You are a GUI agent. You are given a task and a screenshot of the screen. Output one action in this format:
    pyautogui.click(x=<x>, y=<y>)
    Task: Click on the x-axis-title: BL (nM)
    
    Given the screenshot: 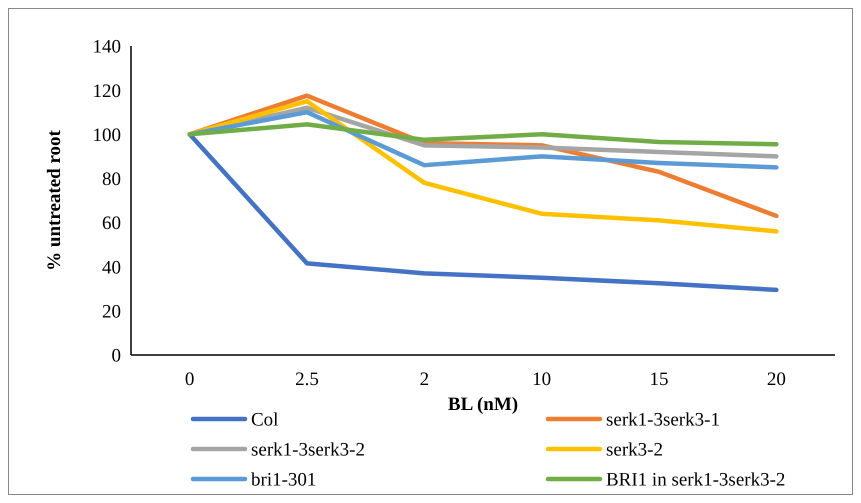 What is the action you would take?
    pyautogui.click(x=483, y=404)
    